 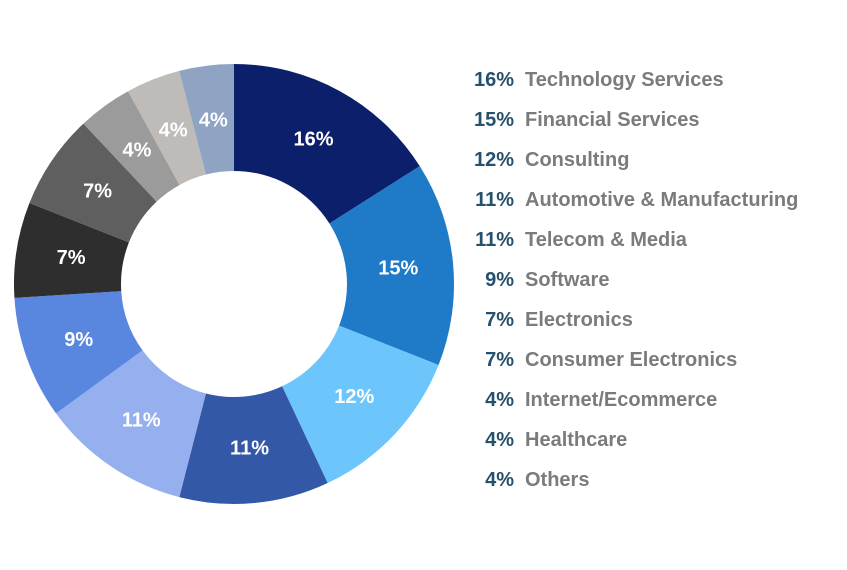 What do you see at coordinates (213, 120) in the screenshot?
I see `slice-label-others: 4%` at bounding box center [213, 120].